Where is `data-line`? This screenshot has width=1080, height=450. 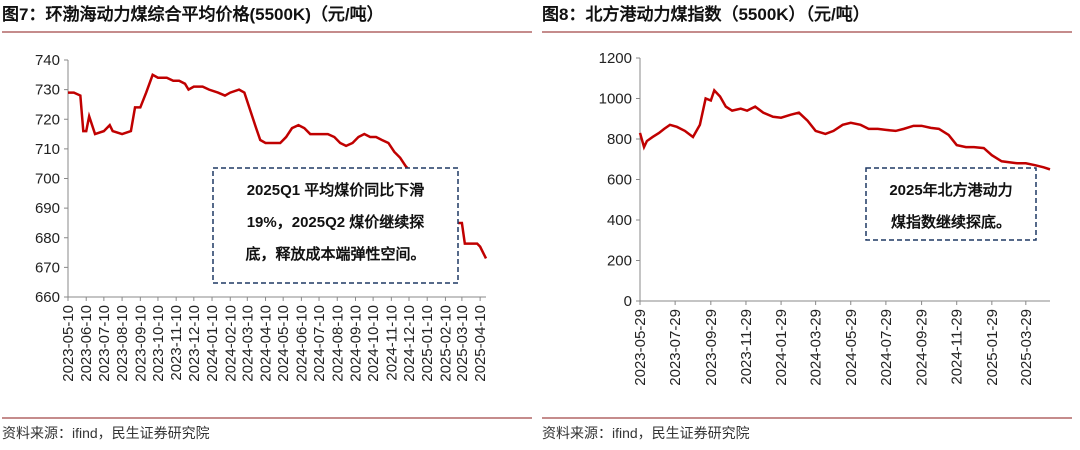
data-line is located at coordinates (844, 129).